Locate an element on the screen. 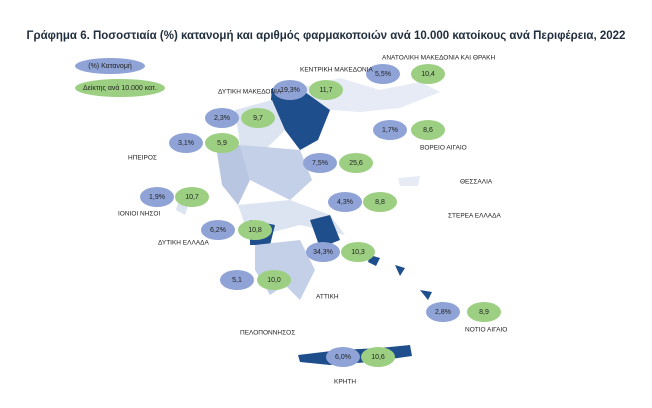  share-label: 6,0% is located at coordinates (343, 357).